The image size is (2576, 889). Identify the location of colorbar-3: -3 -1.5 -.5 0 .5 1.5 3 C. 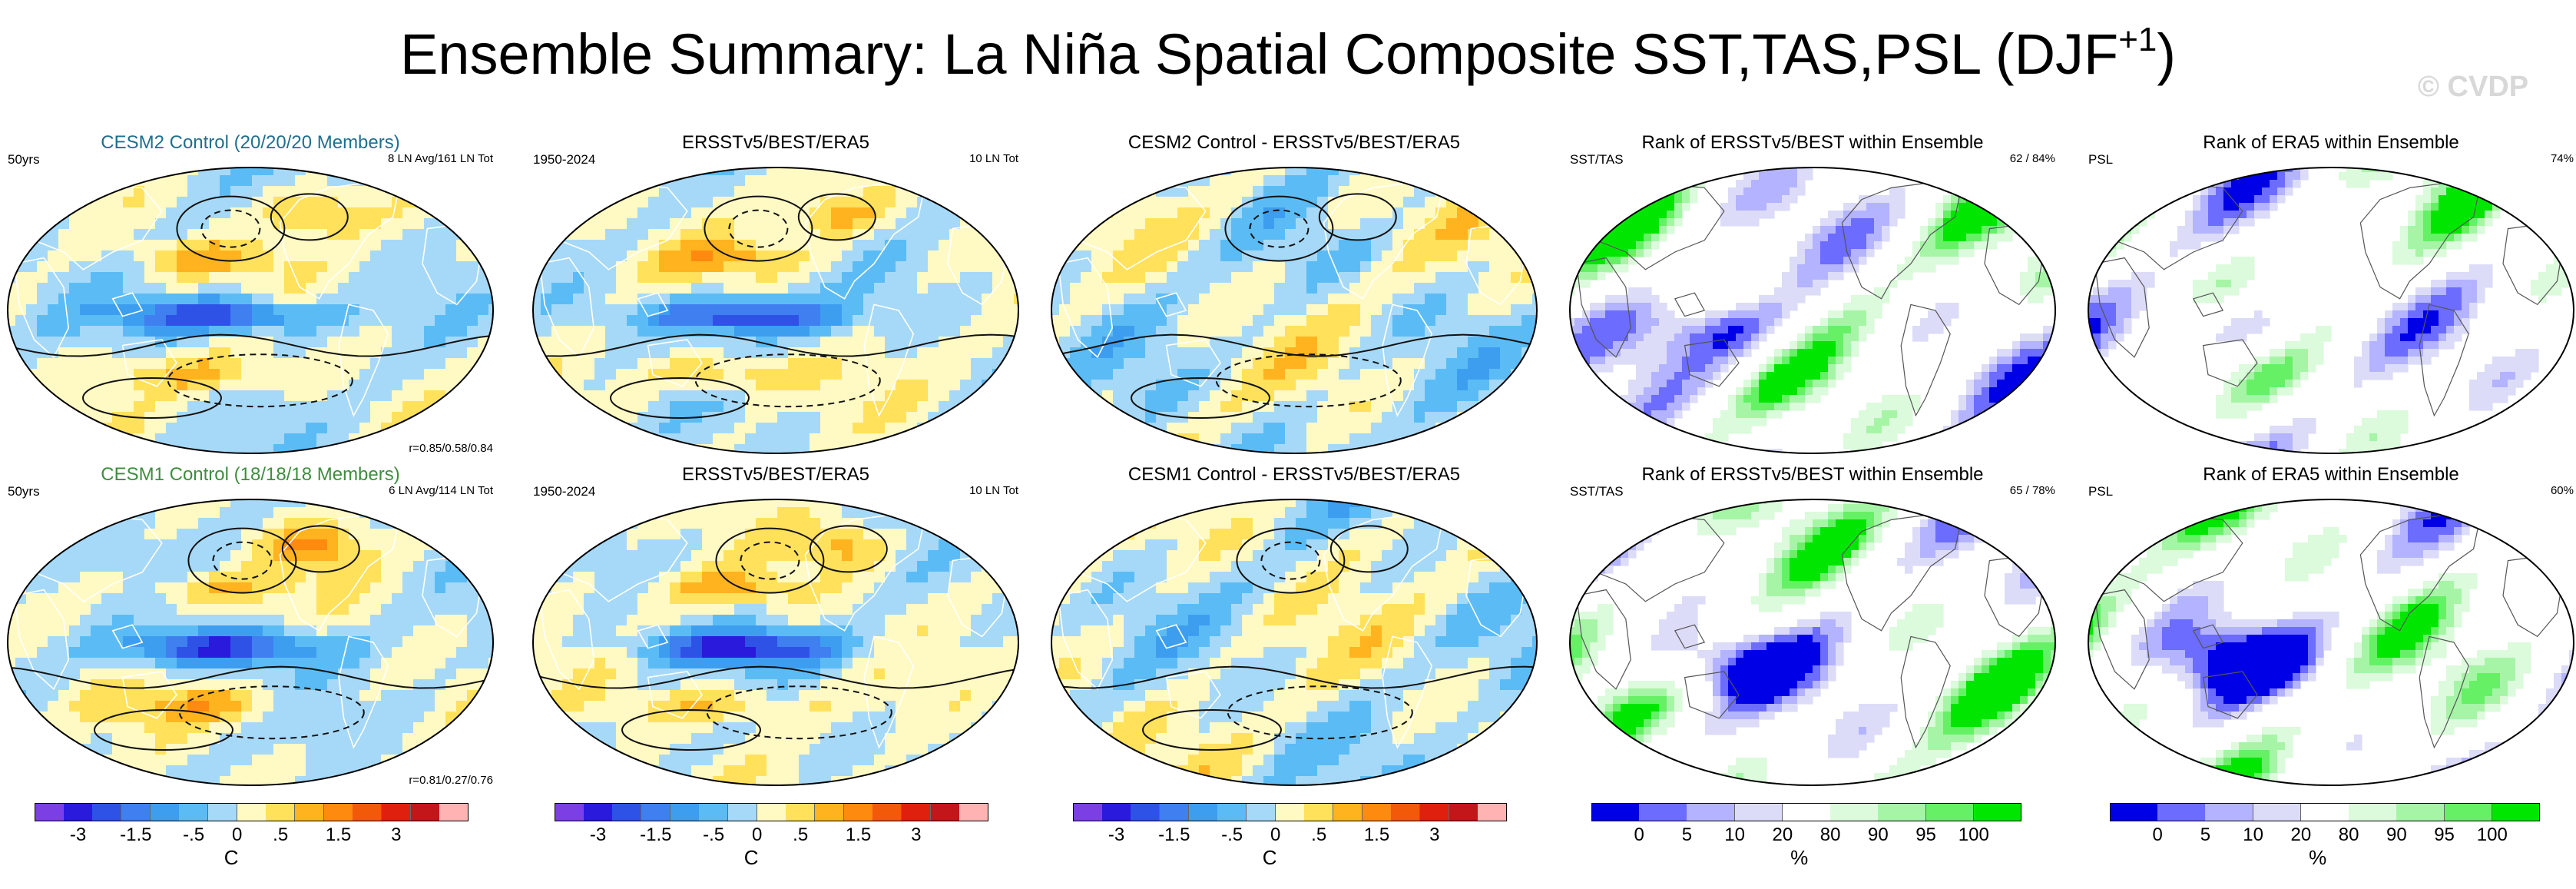
(1290, 845).